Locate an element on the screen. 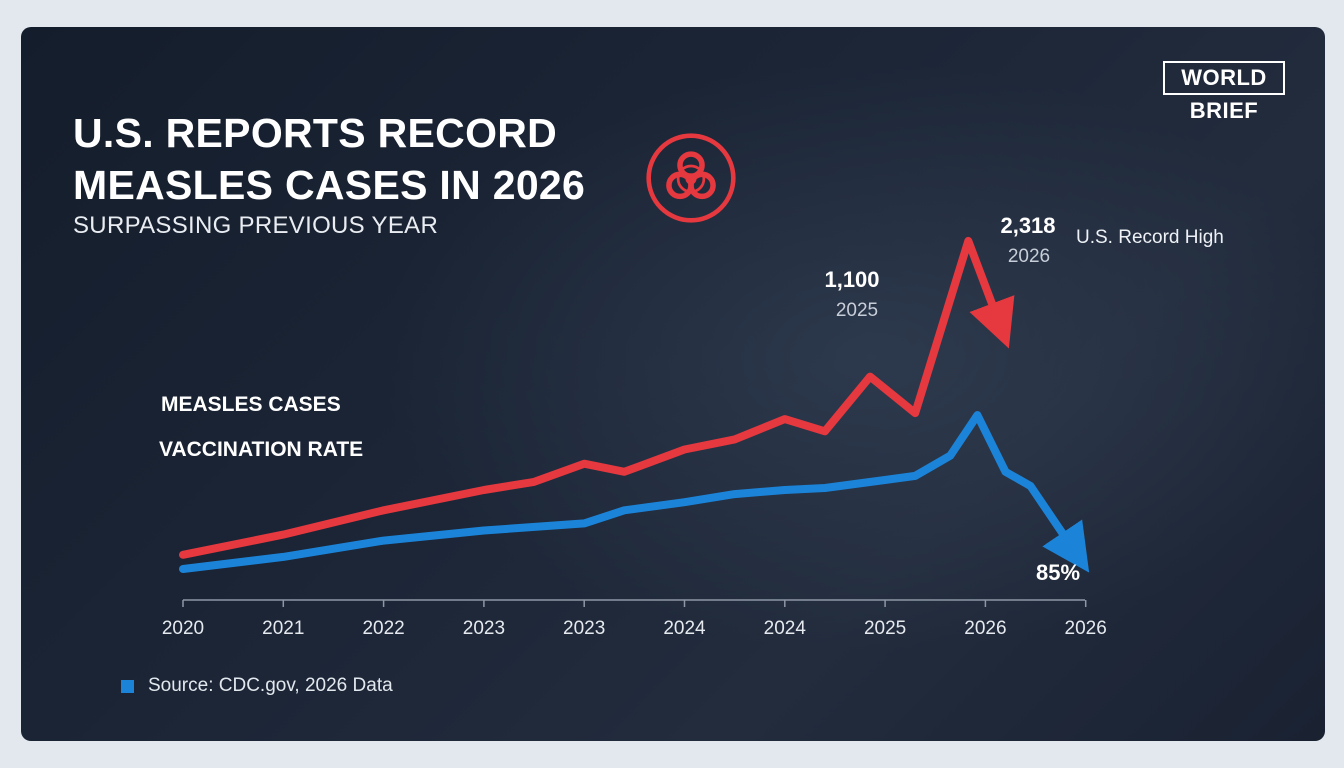 Image resolution: width=1344 pixels, height=768 pixels. annotation-1100-value: 1,100 is located at coordinates (851, 279).